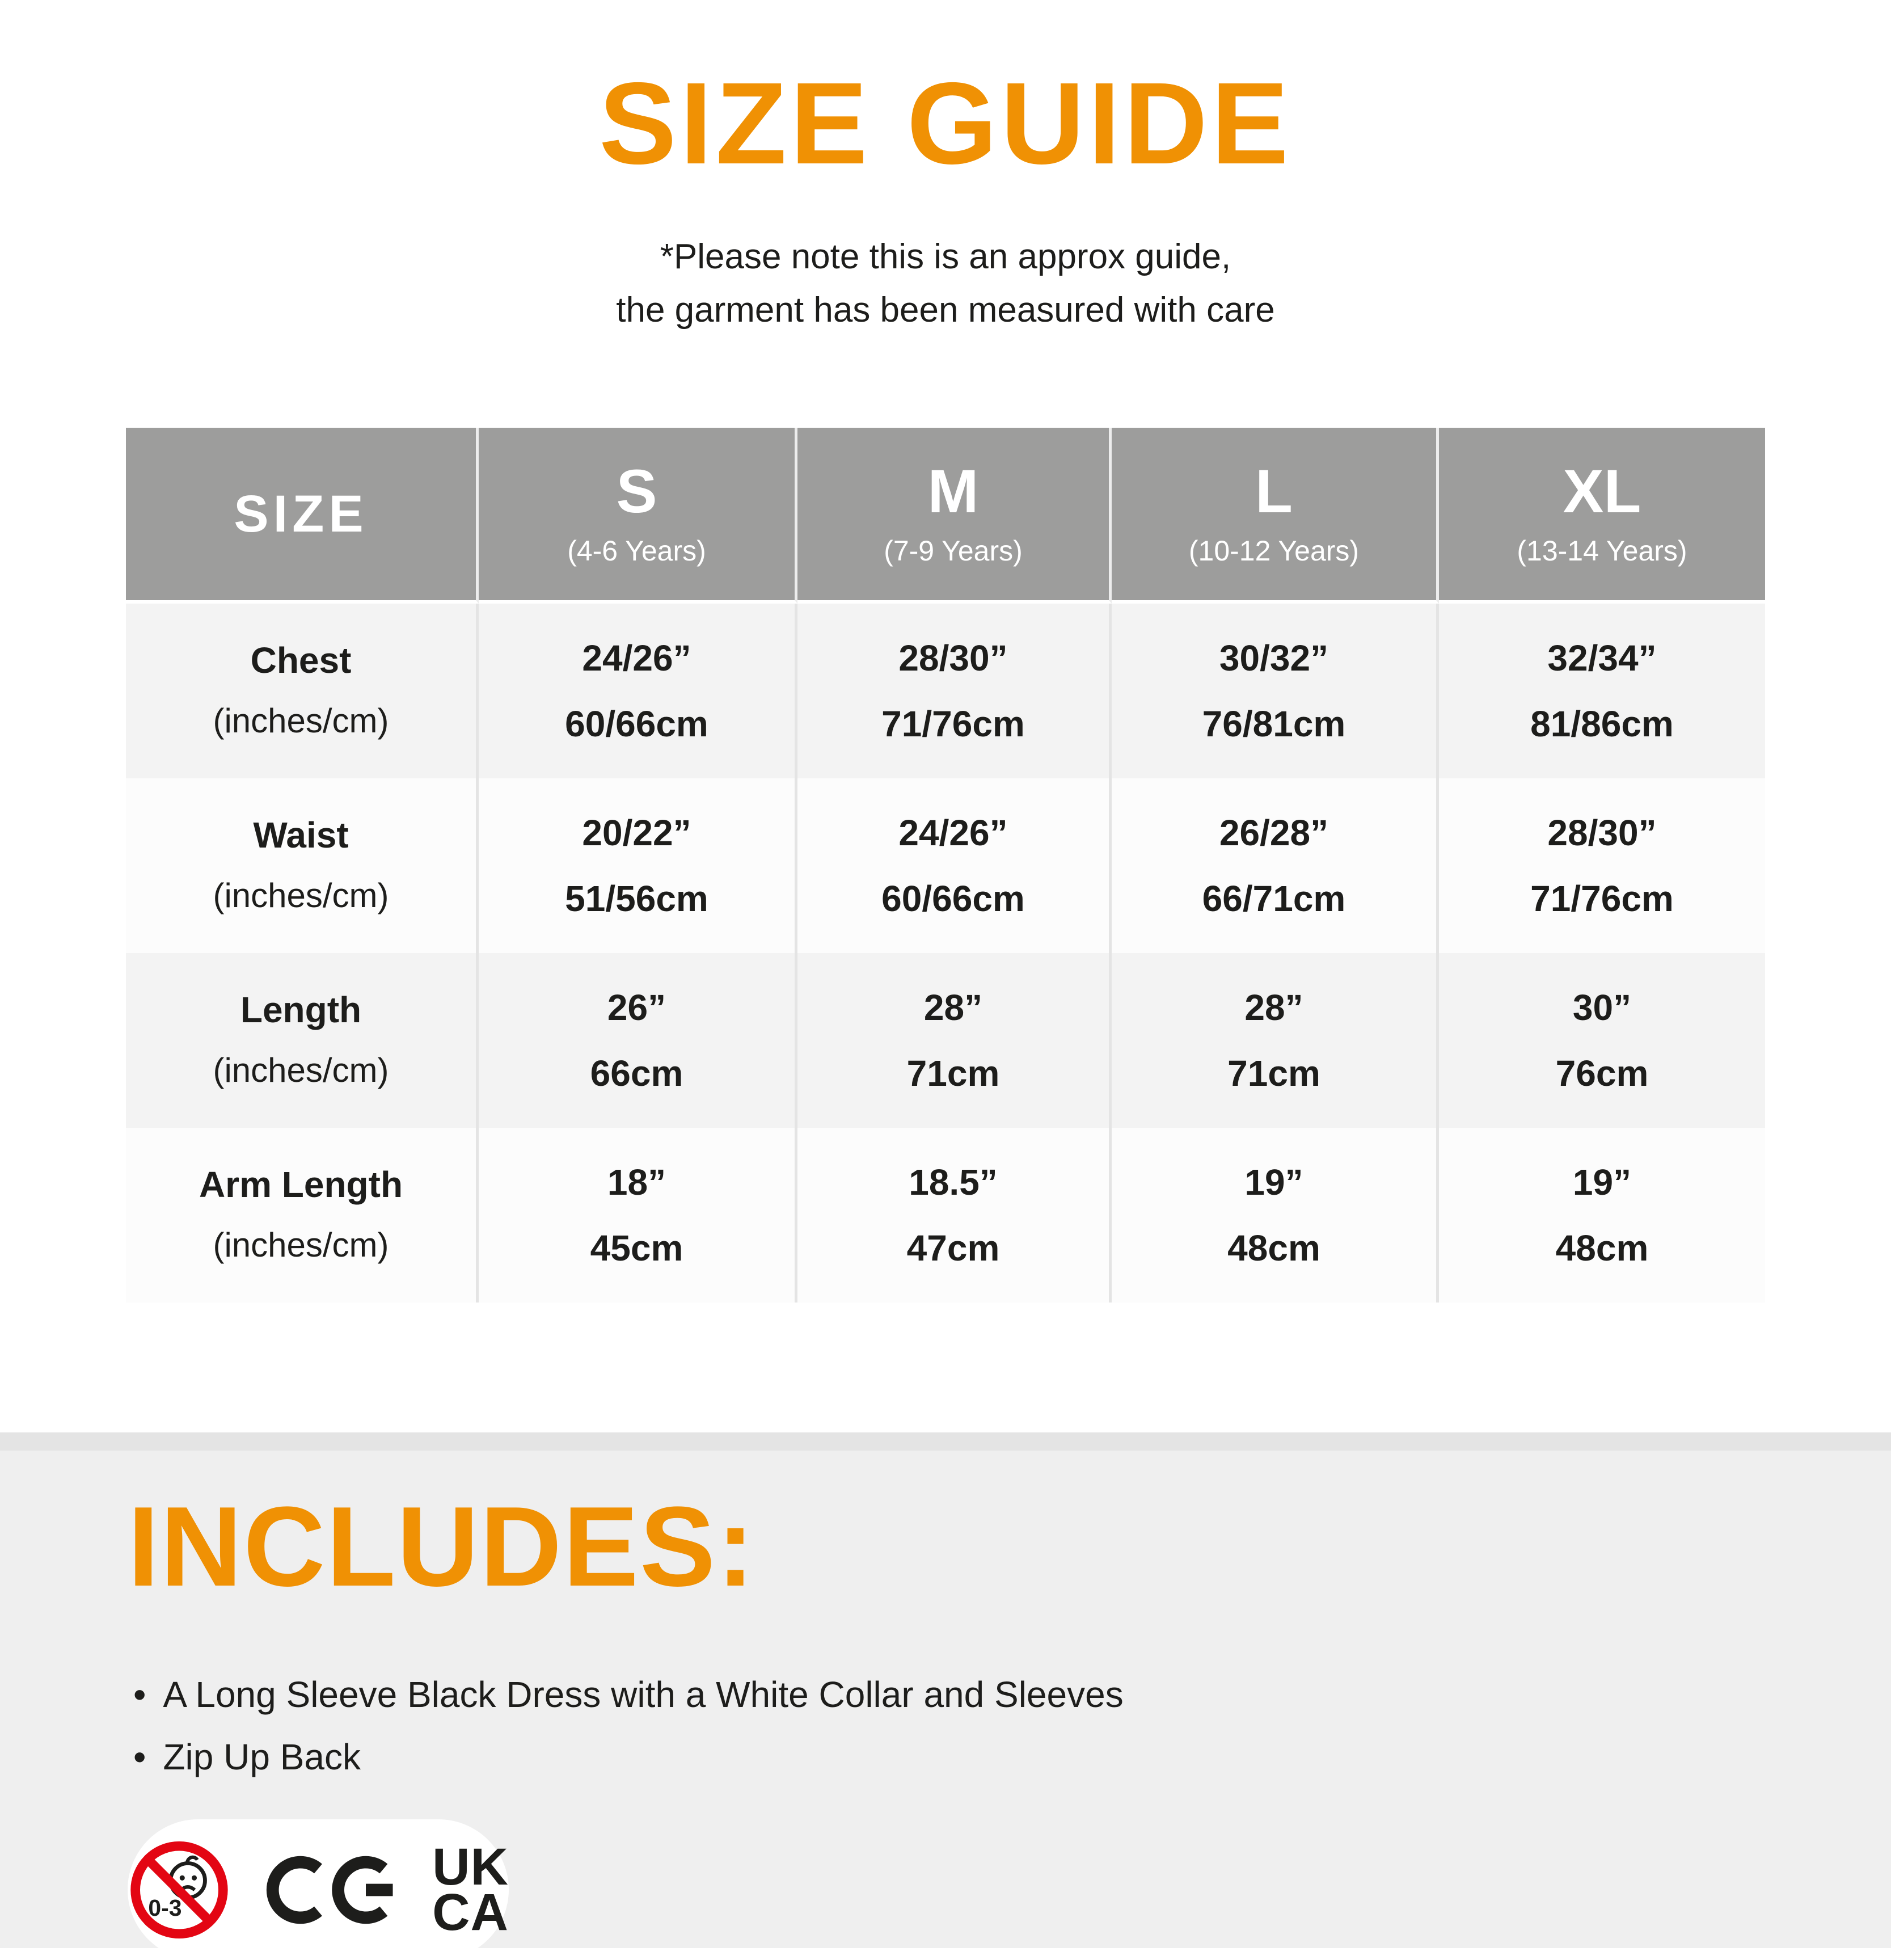 This screenshot has height=1960, width=1891. What do you see at coordinates (945, 256) in the screenshot?
I see `subtitle-line-1: *Please note this is an approx guide,` at bounding box center [945, 256].